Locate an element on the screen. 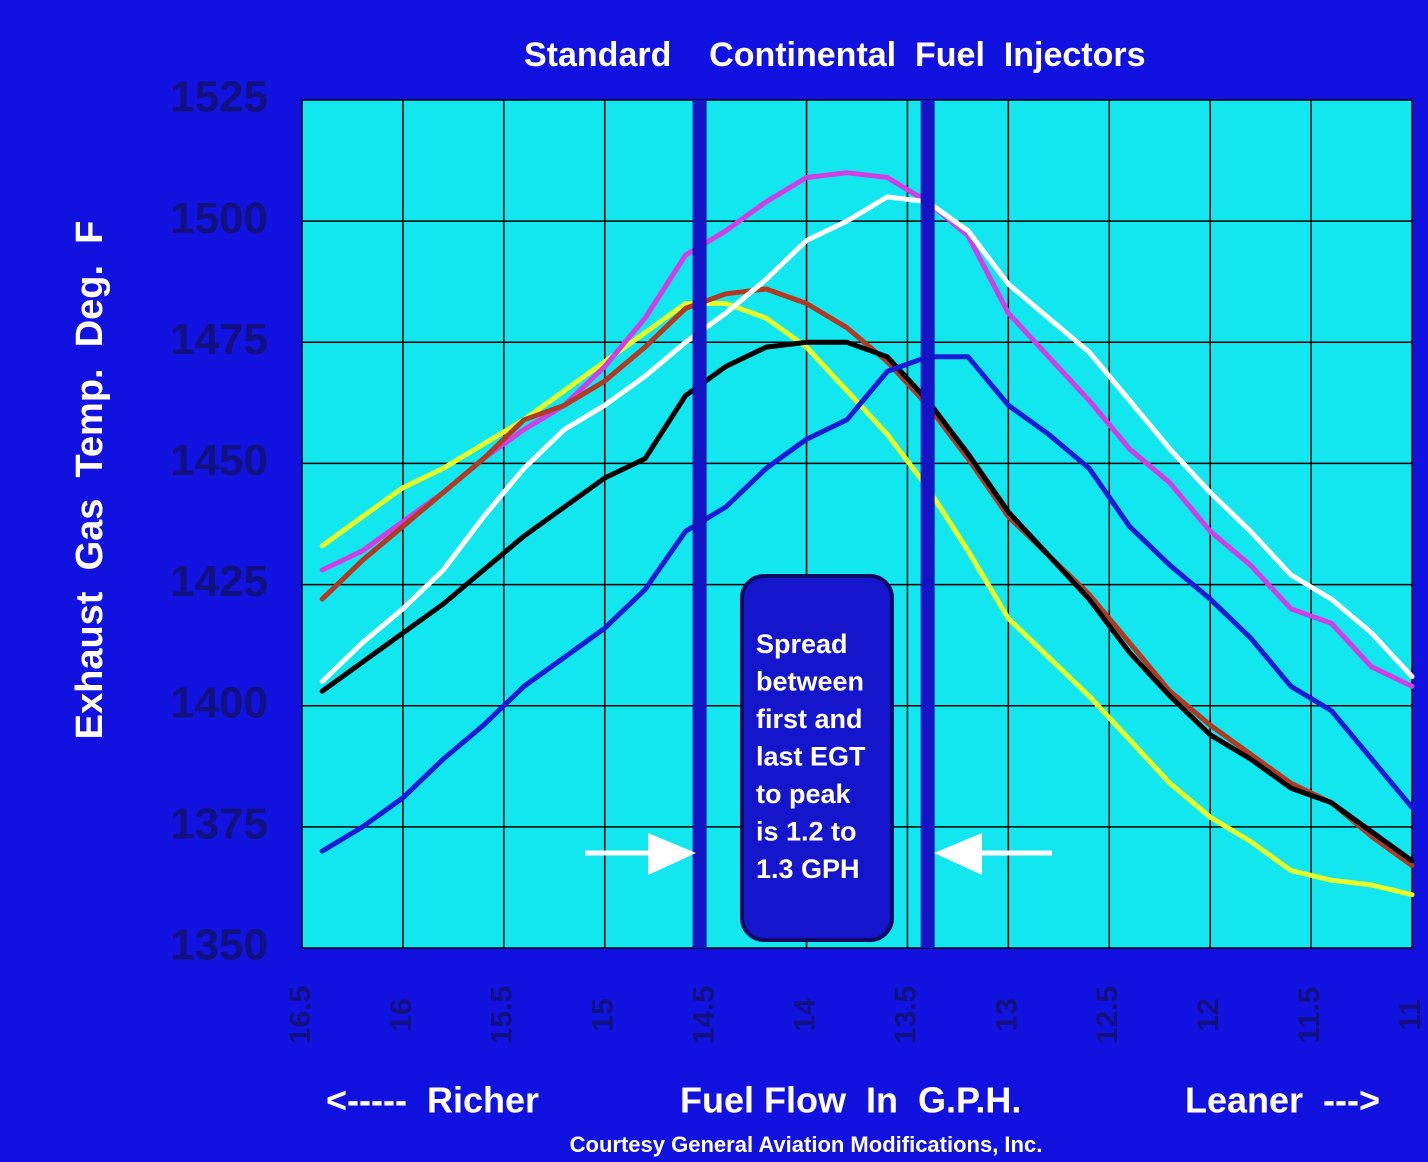 The width and height of the screenshot is (1428, 1162). annotation-line: last EGT is located at coordinates (811, 757).